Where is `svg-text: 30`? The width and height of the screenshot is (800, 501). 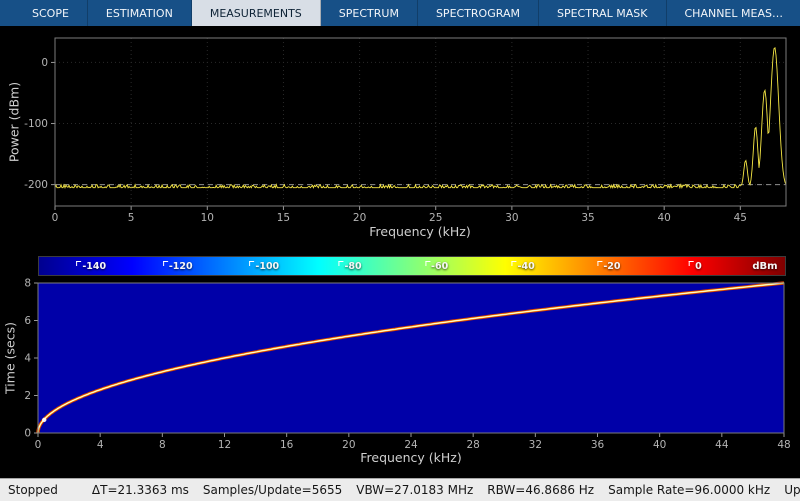 svg-text: 30 is located at coordinates (511, 218).